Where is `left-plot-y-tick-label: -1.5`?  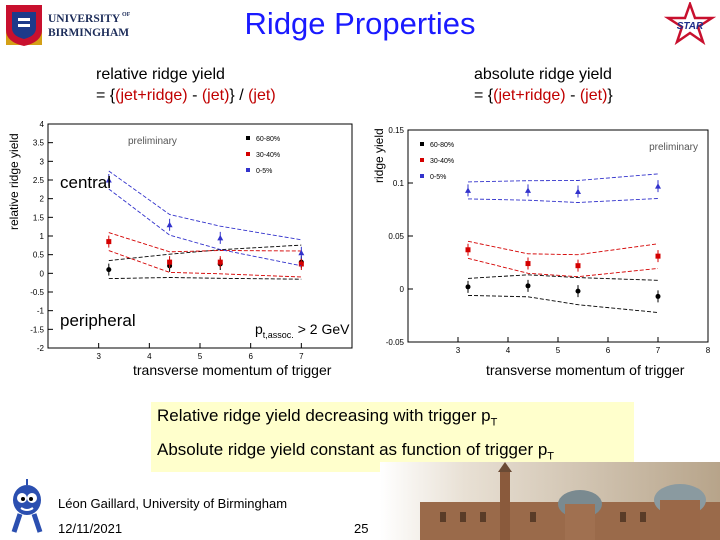
left-plot-y-tick-label: -1.5 is located at coordinates (37, 329).